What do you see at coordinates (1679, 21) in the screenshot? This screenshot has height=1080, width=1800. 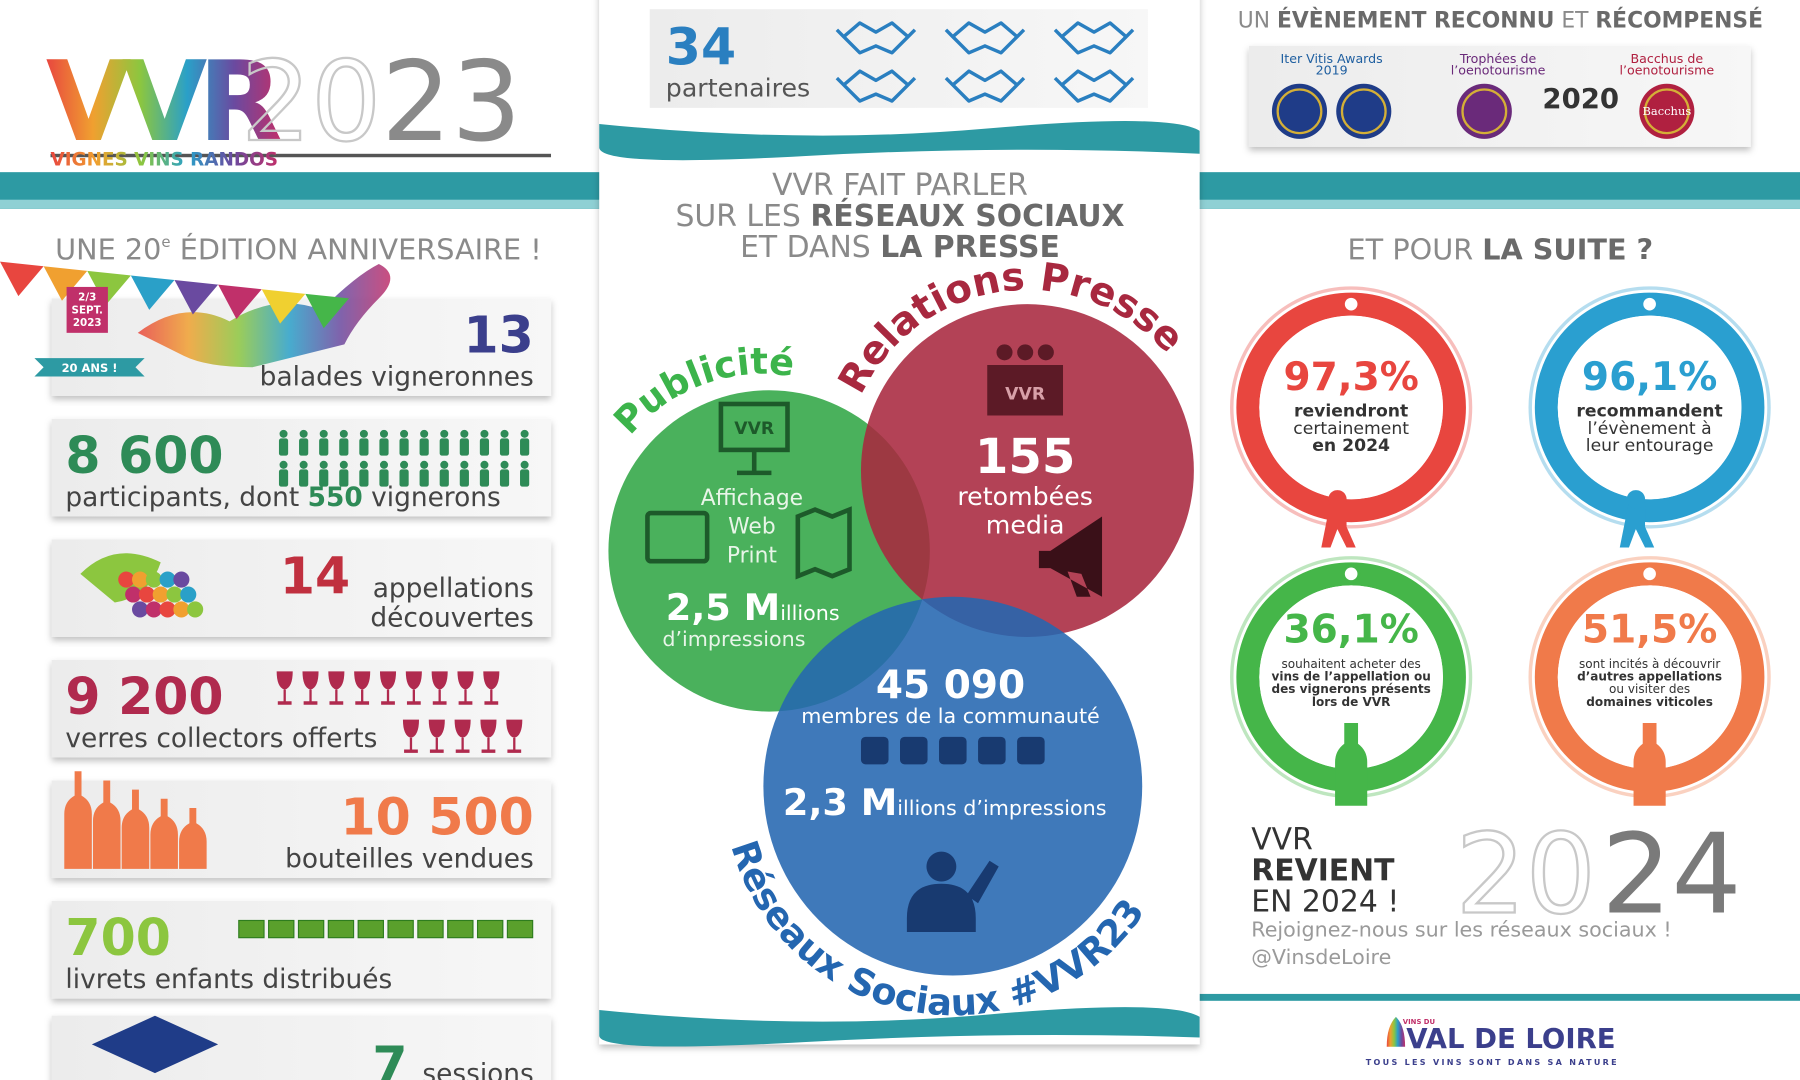 I see `text-segment: RÉCOMPENSÉ` at bounding box center [1679, 21].